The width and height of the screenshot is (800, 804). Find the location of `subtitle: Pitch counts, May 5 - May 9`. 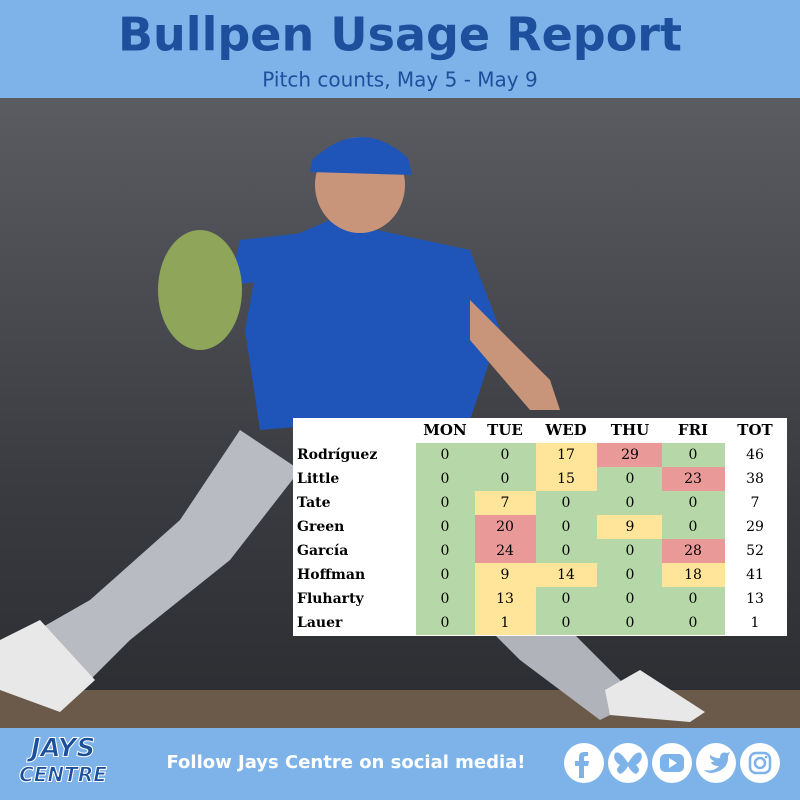

subtitle: Pitch counts, May 5 - May 9 is located at coordinates (399, 80).